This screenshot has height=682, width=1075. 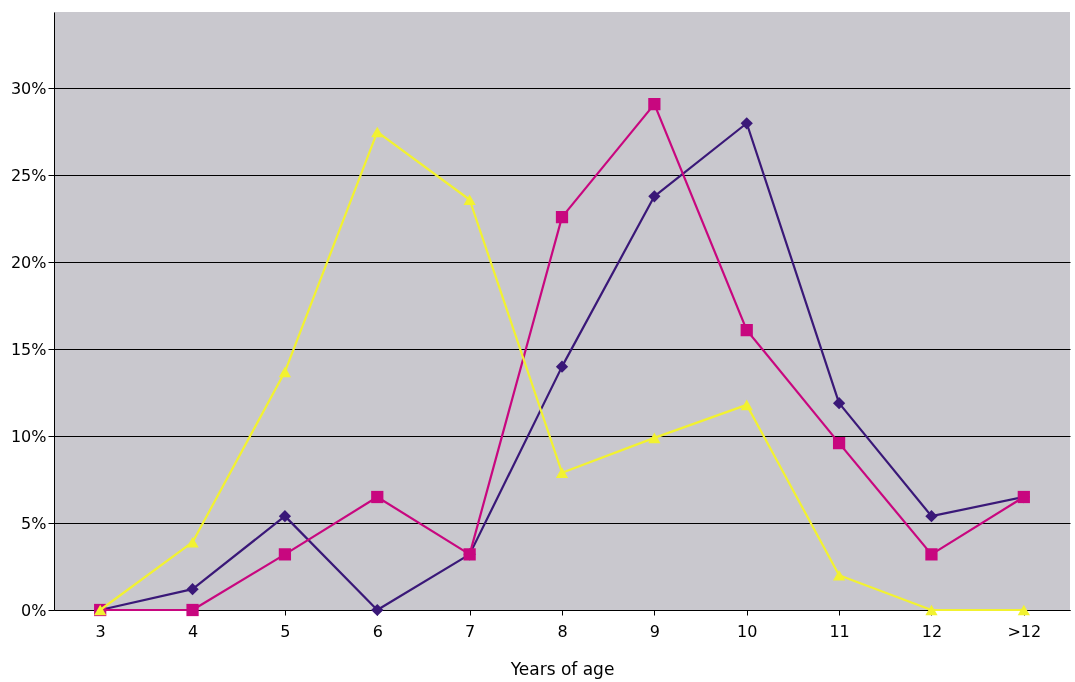 What do you see at coordinates (747, 631) in the screenshot?
I see `x-tick-label: 10` at bounding box center [747, 631].